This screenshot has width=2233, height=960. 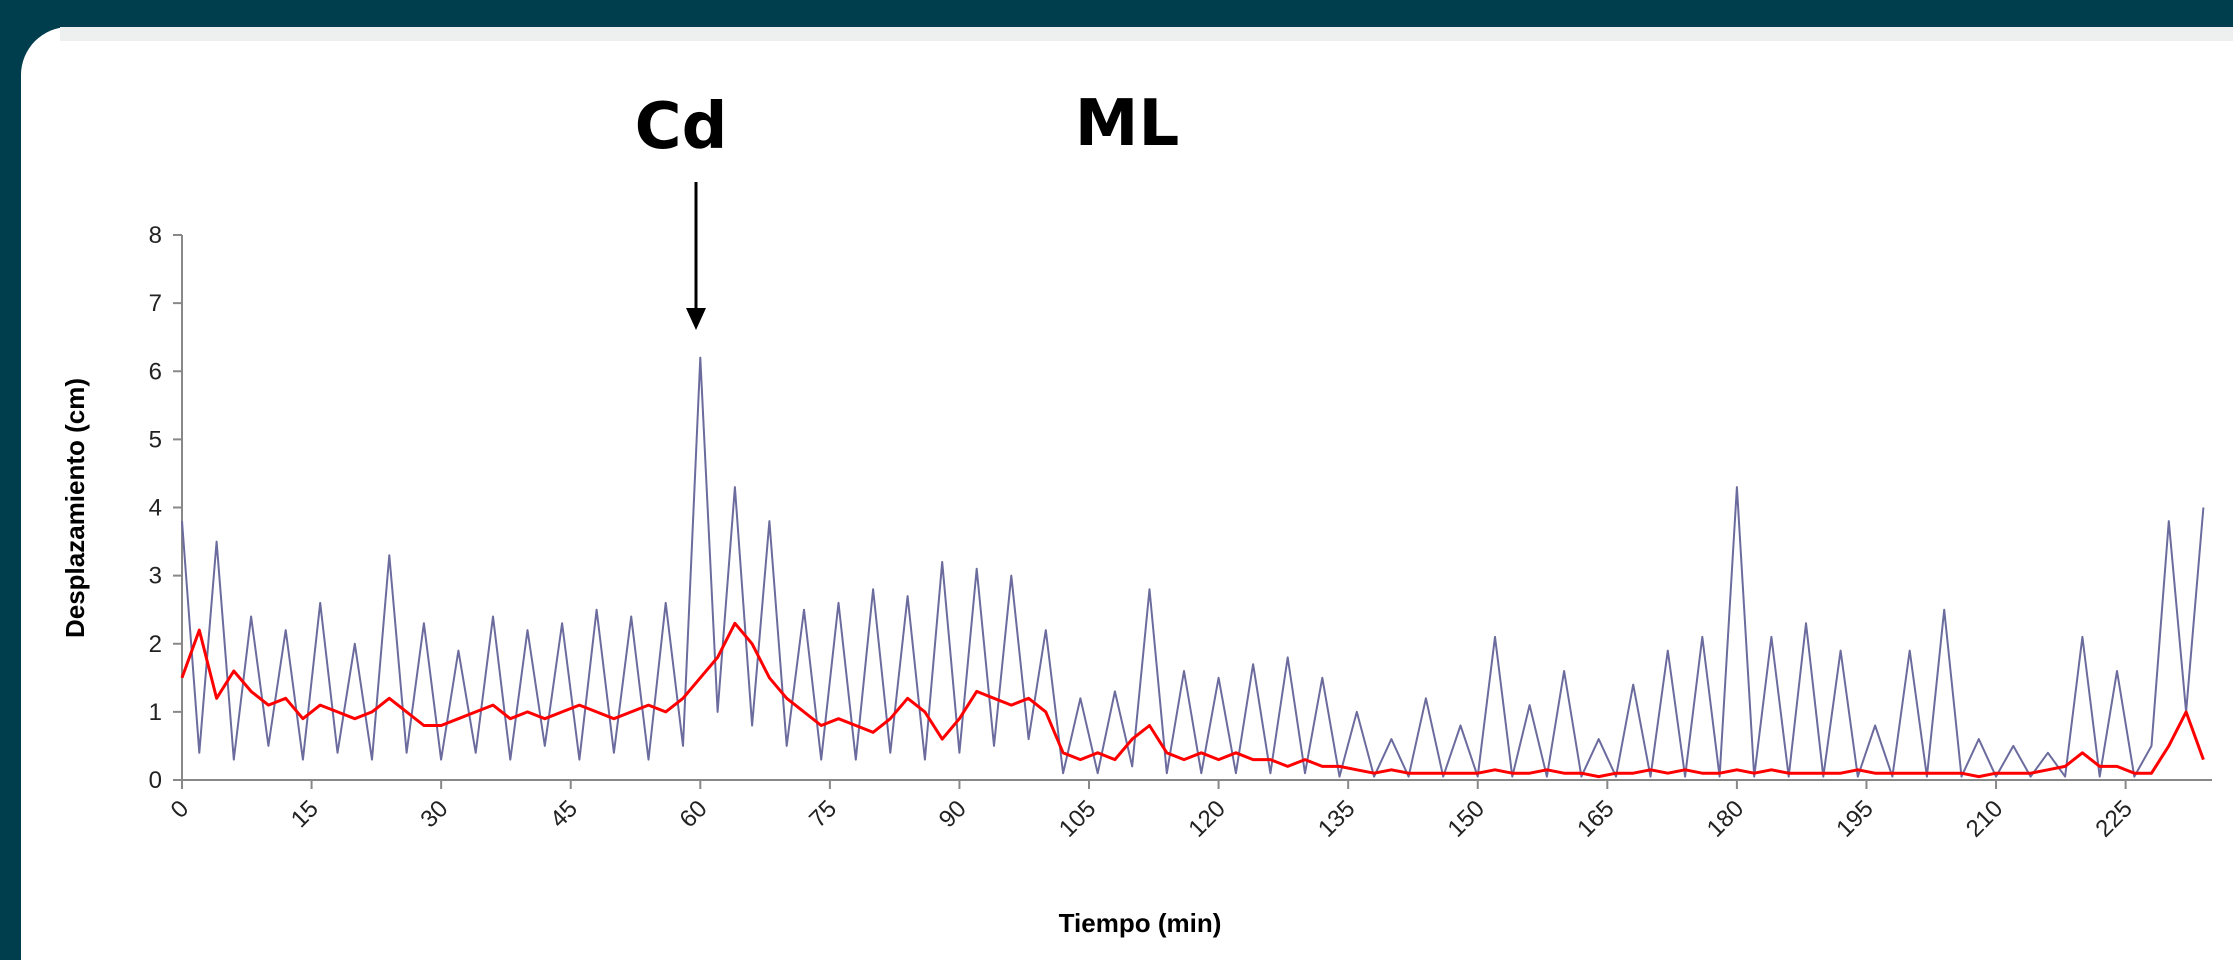 What do you see at coordinates (155, 508) in the screenshot?
I see `y-tick-label: 4` at bounding box center [155, 508].